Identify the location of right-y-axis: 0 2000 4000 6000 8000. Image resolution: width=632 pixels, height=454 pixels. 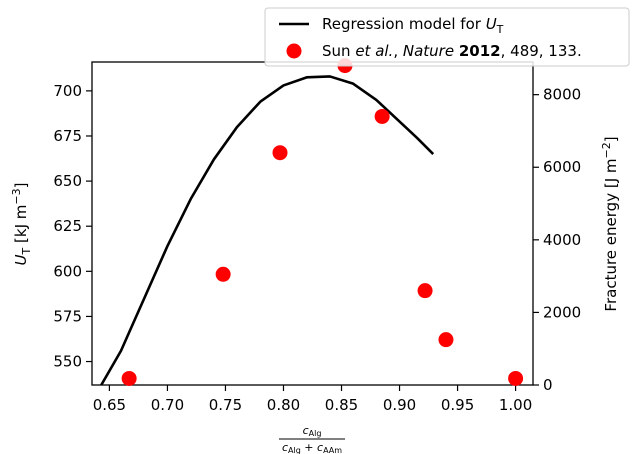
(557, 240).